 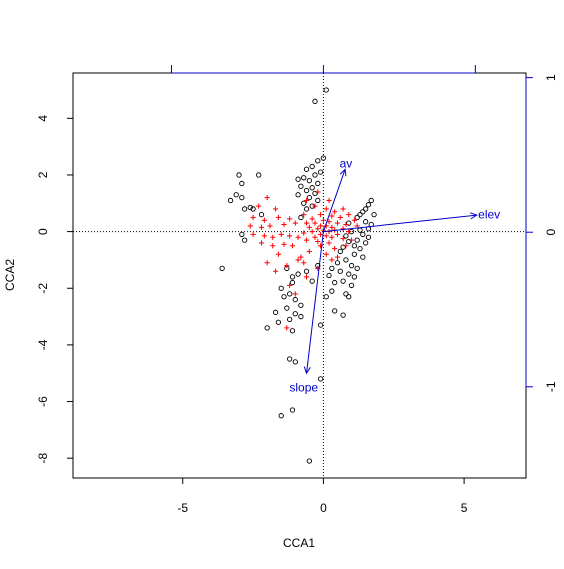 What do you see at coordinates (551, 77) in the screenshot?
I see `right-tick-label: 1` at bounding box center [551, 77].